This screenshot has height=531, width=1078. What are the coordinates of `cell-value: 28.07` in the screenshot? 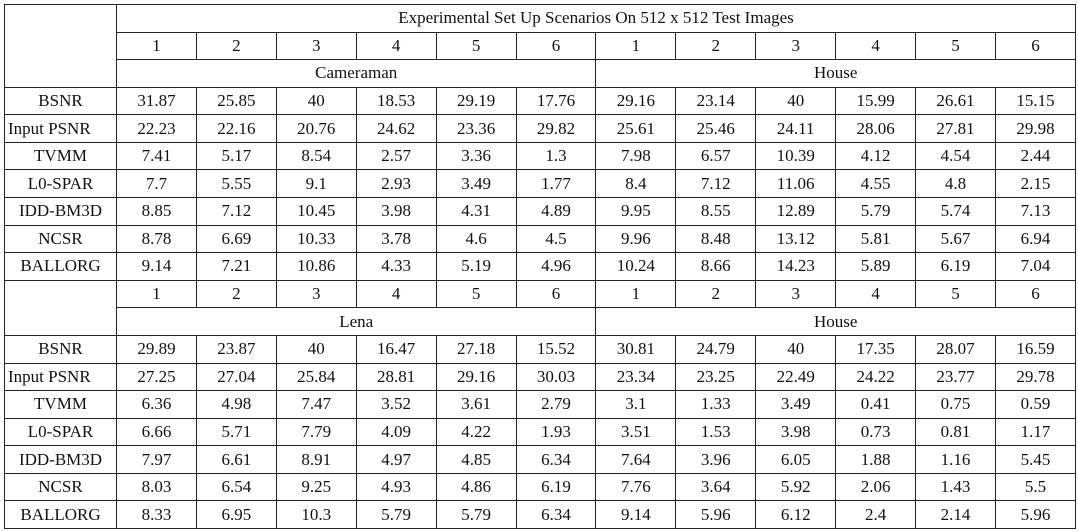 It's located at (955, 349).